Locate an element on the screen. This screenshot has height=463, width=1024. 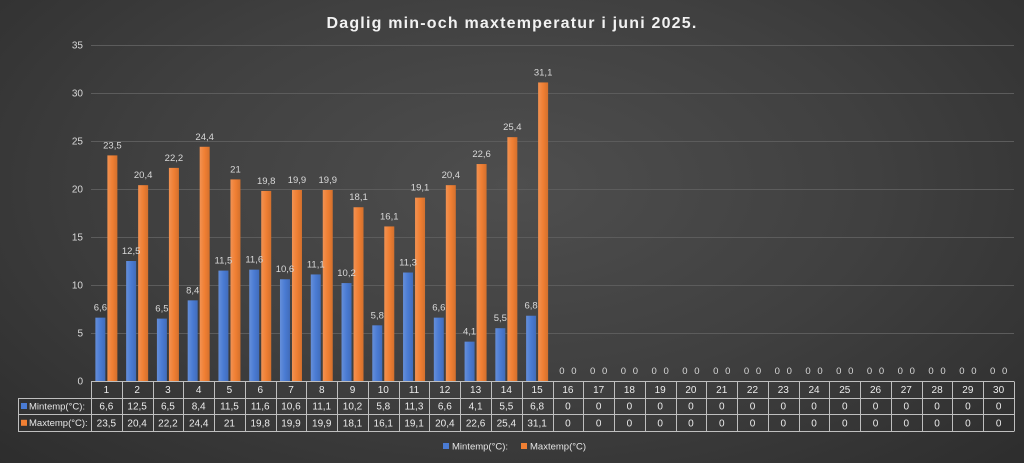
mintemp-table-cell-day-4: 8,4 is located at coordinates (199, 407).